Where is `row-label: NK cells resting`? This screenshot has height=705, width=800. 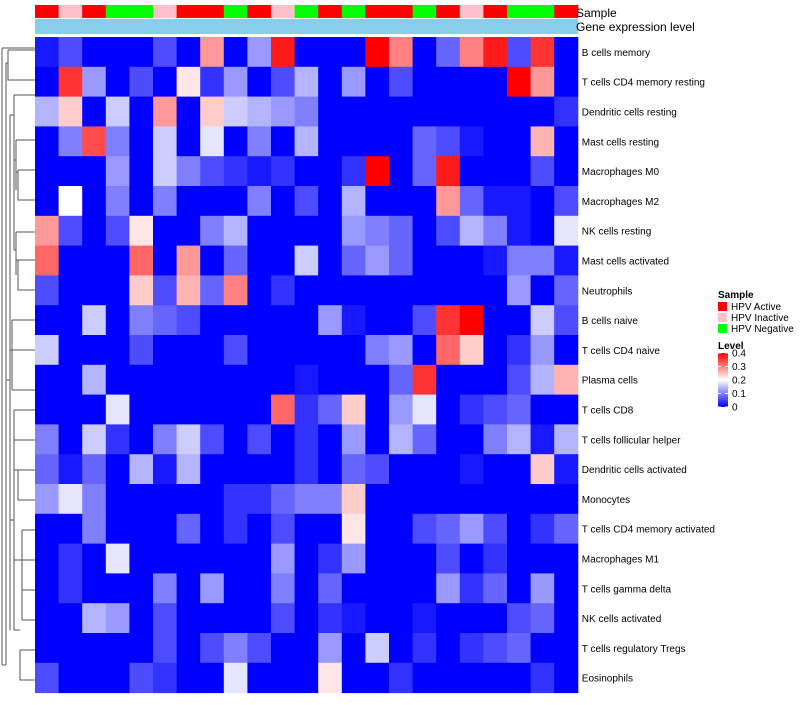 row-label: NK cells resting is located at coordinates (616, 232).